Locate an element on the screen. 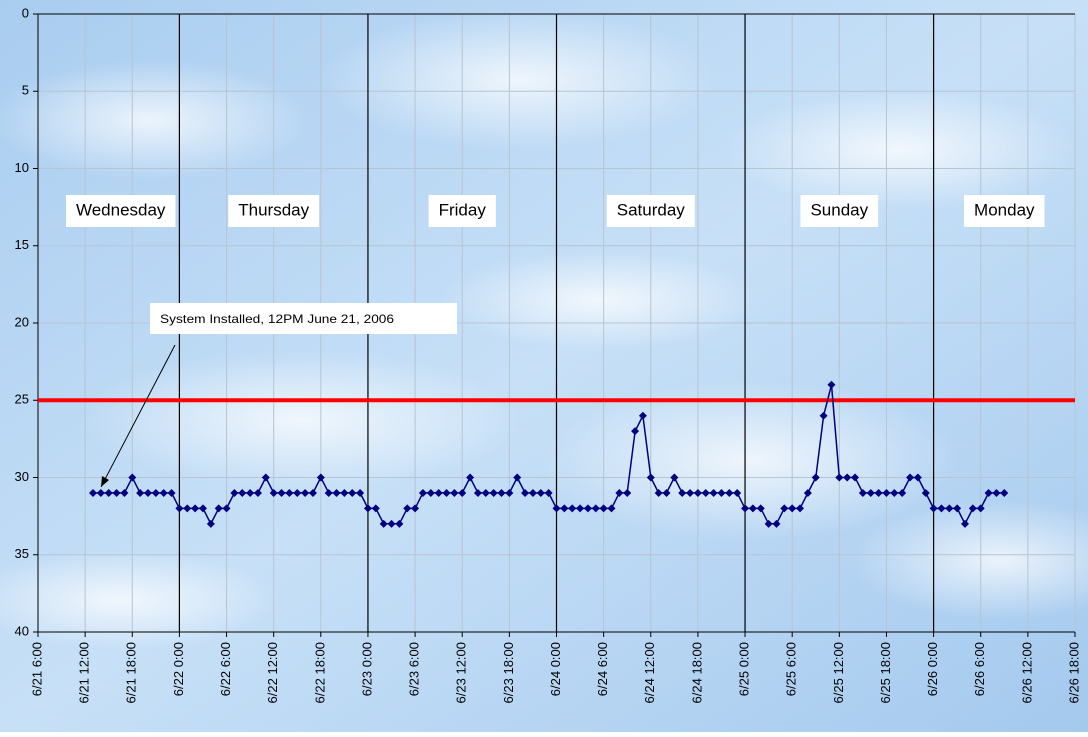  x-tick-label: 6/25 12:00 is located at coordinates (838, 672).